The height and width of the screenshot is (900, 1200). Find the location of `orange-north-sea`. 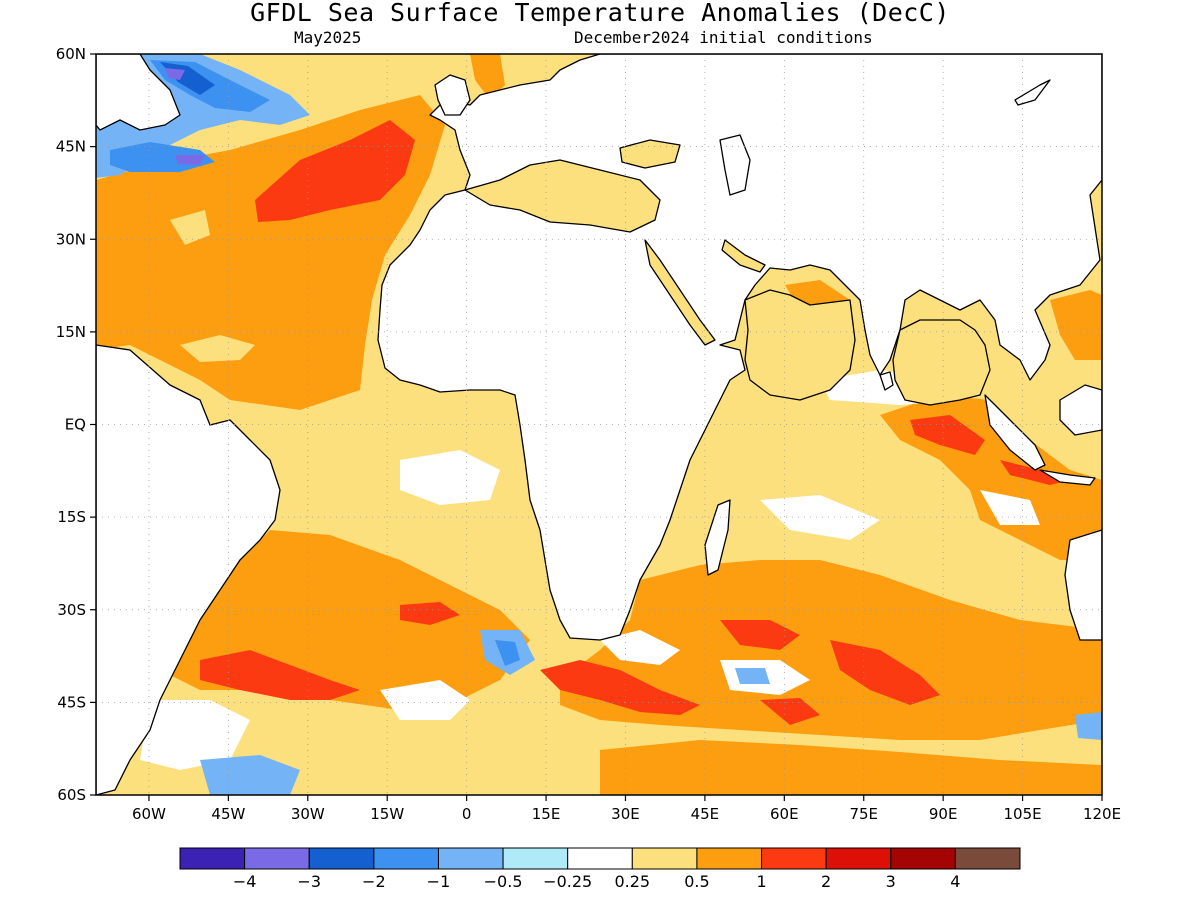

orange-north-sea is located at coordinates (487, 77).